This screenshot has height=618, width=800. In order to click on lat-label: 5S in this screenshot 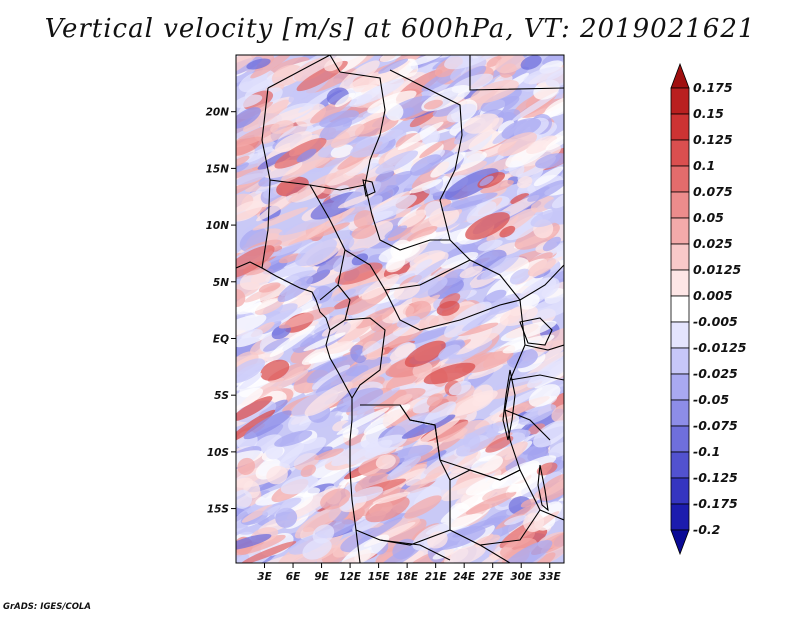, I will do `click(221, 396)`.